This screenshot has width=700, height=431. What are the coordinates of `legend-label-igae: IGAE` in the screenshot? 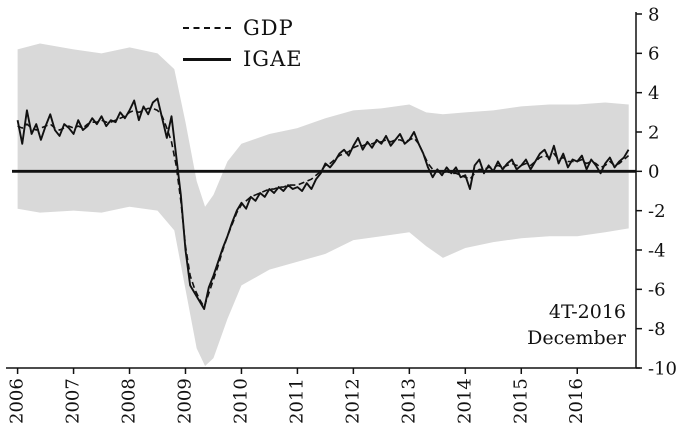 It's located at (273, 59).